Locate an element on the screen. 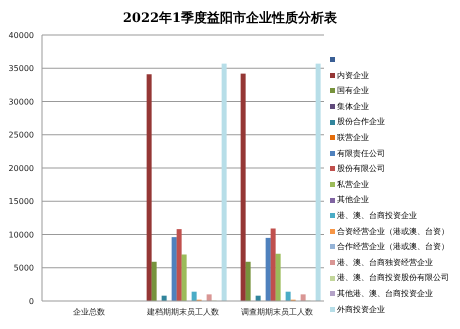  legend-label: 港、澳、台商投资企业 is located at coordinates (377, 216).